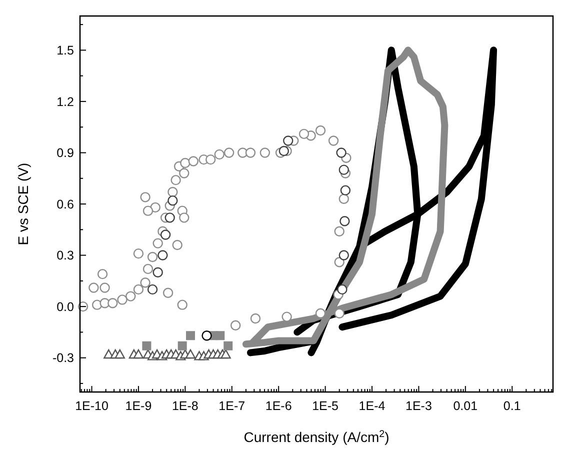 This screenshot has height=464, width=567. I want to click on y-tick-label: 0.0, so click(65, 307).